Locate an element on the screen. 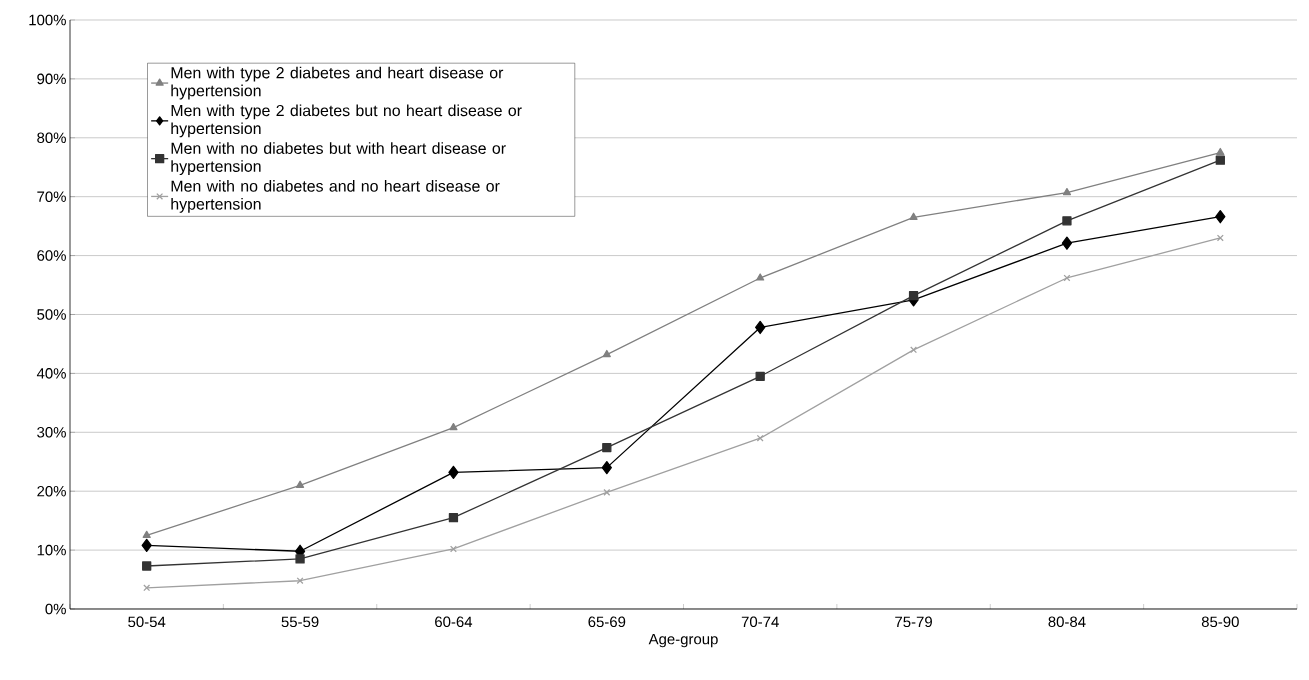  y-tick-label: 30% is located at coordinates (51, 432).